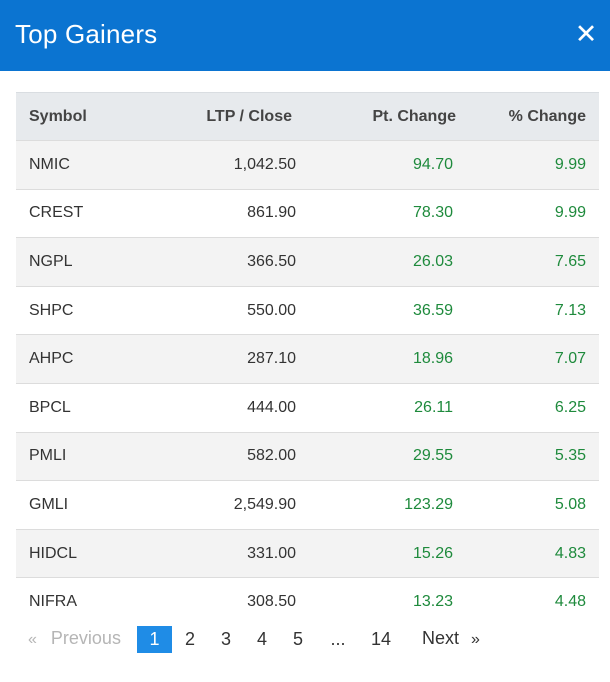 The image size is (610, 682). Describe the element at coordinates (32, 639) in the screenshot. I see `double-left-arrow-icon: «` at that location.